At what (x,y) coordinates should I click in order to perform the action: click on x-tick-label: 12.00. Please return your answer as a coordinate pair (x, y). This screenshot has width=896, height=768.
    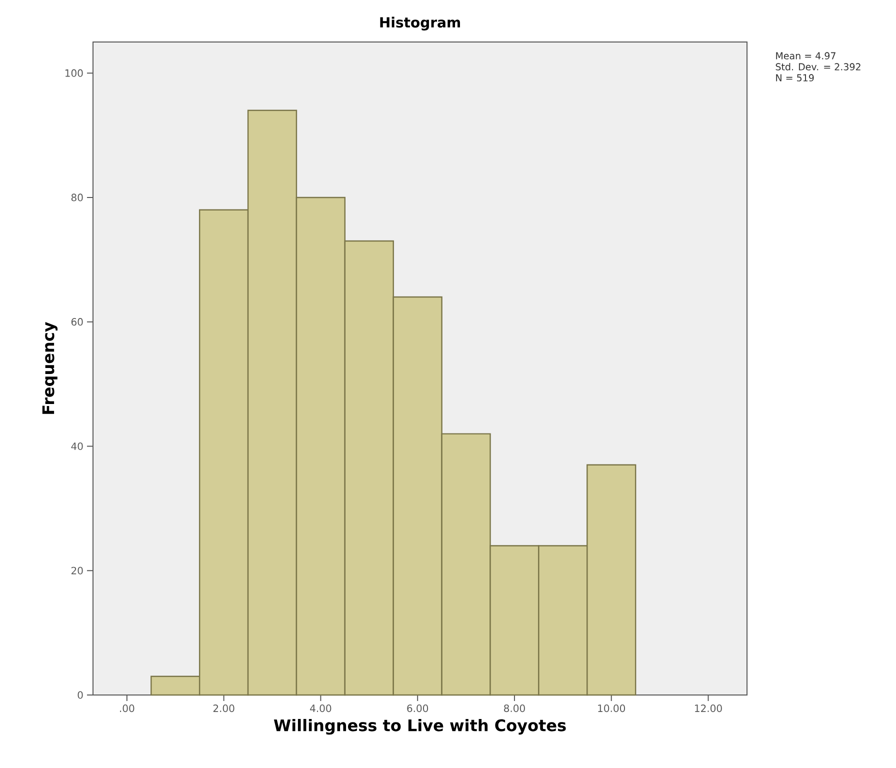
    Looking at the image, I should click on (708, 708).